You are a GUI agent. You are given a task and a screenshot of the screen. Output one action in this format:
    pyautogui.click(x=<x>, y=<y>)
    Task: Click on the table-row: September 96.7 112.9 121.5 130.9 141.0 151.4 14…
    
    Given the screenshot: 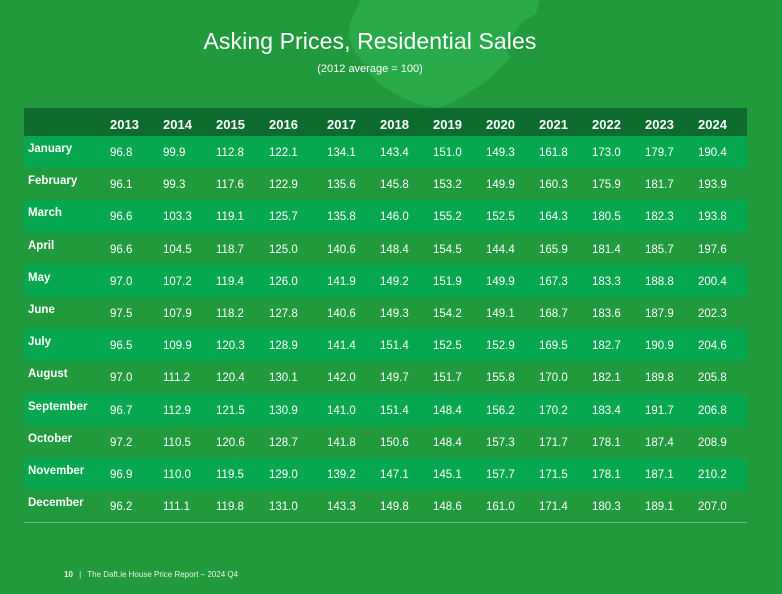 What is the action you would take?
    pyautogui.click(x=385, y=409)
    